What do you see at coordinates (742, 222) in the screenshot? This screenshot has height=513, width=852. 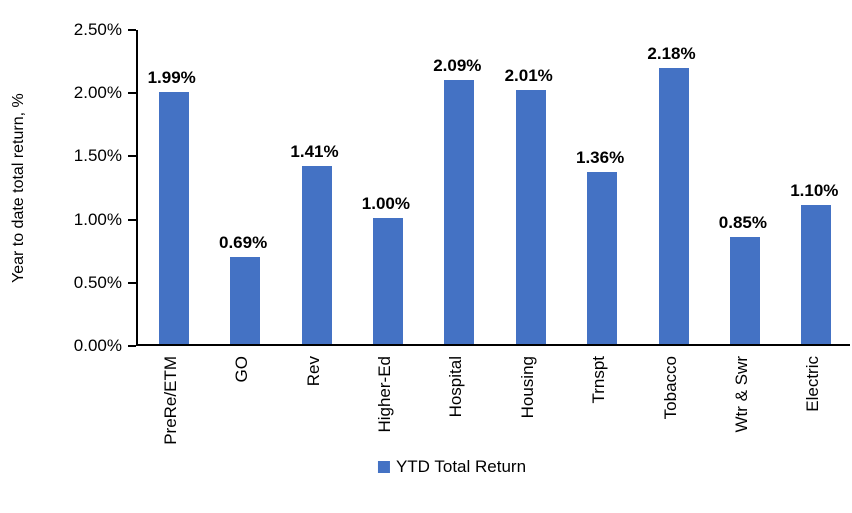 I see `bar-value-label: 0.85%` at bounding box center [742, 222].